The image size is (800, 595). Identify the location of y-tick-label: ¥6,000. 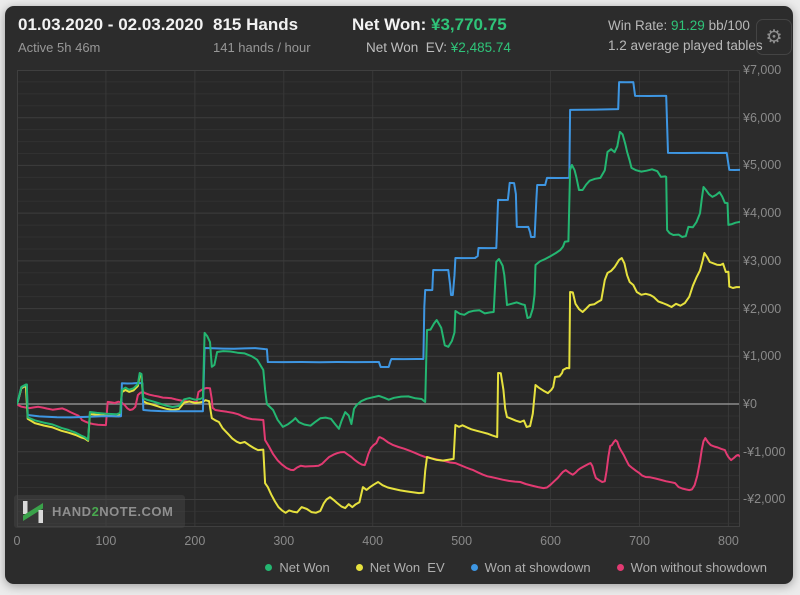
(762, 117).